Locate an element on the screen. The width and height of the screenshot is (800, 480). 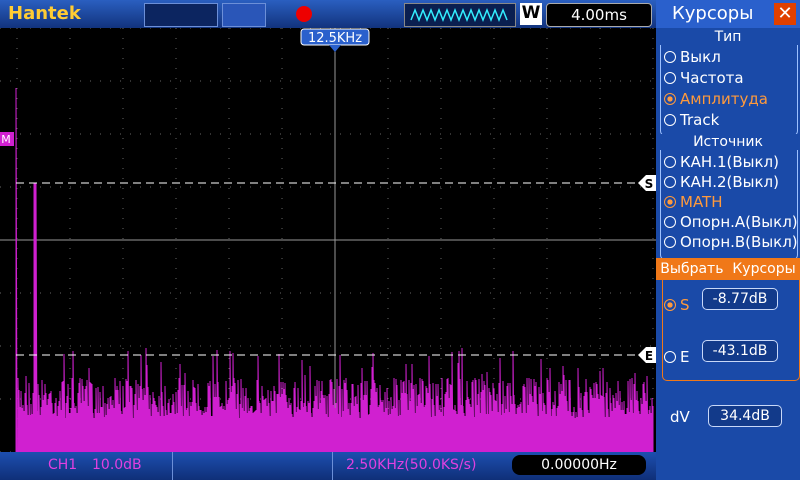
channel-icons is located at coordinates (181, 15).